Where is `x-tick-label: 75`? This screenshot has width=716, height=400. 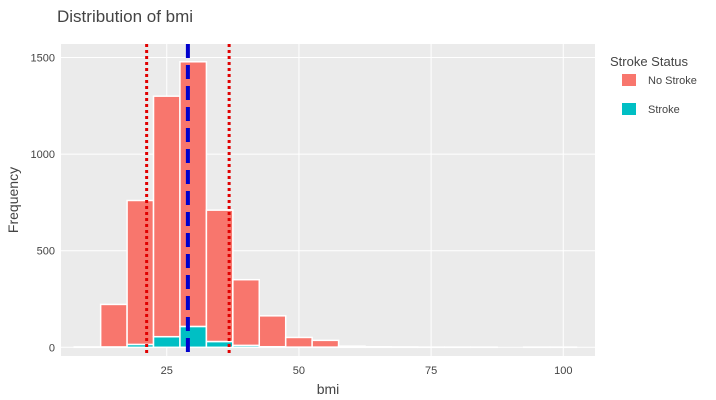 x-tick-label: 75 is located at coordinates (431, 371).